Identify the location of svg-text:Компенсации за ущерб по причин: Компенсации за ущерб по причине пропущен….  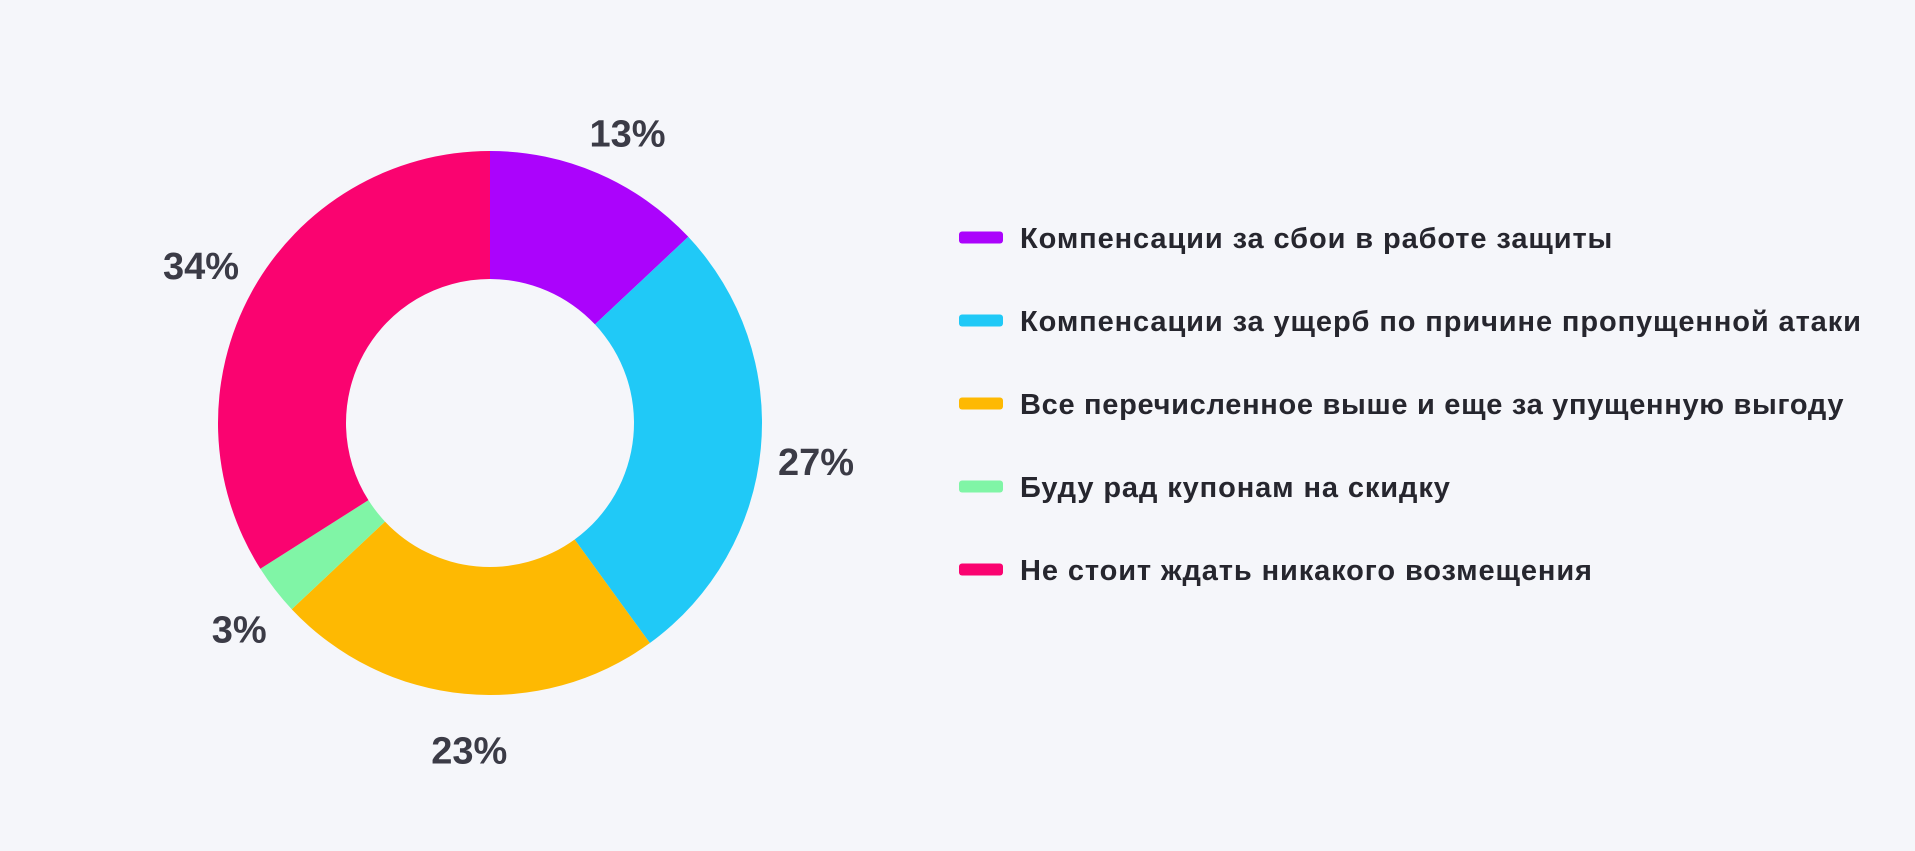
(1441, 322).